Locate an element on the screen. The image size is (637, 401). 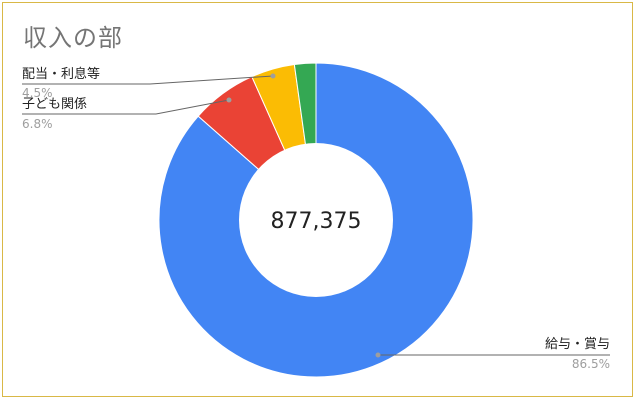
donut-hole is located at coordinates (316, 220).